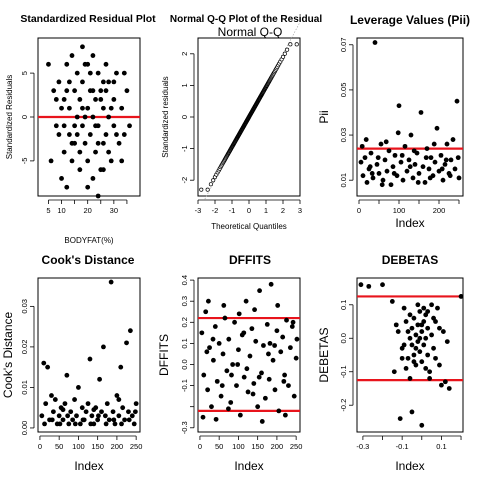 This screenshot has width=480, height=480. I want to click on y-axis-label: Pii, so click(324, 116).